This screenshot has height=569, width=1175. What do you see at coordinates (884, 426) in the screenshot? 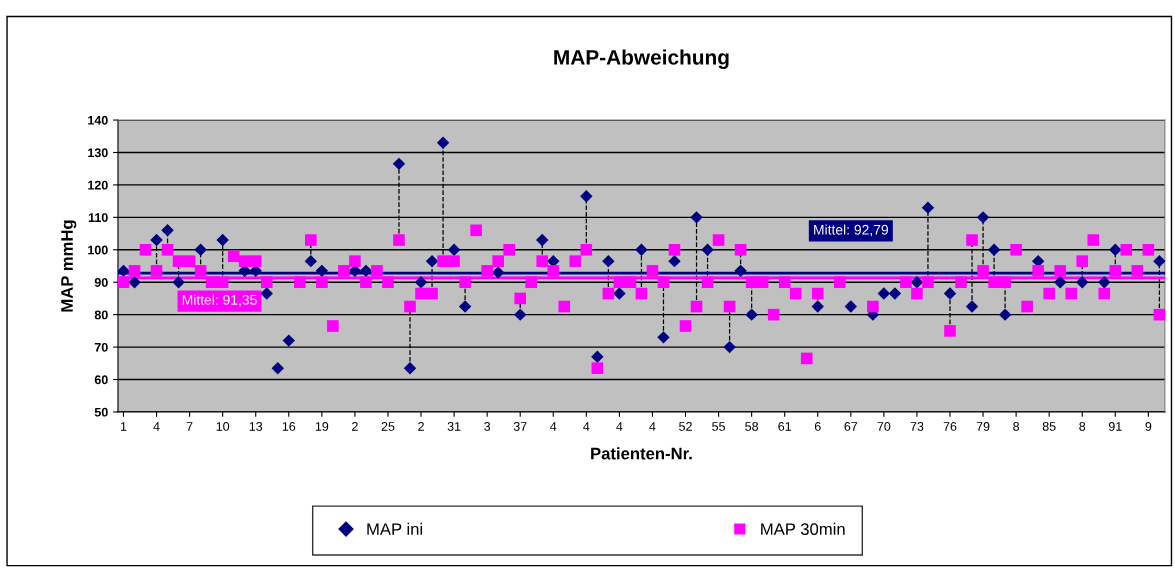
I see `x-tick-label: 70` at bounding box center [884, 426].